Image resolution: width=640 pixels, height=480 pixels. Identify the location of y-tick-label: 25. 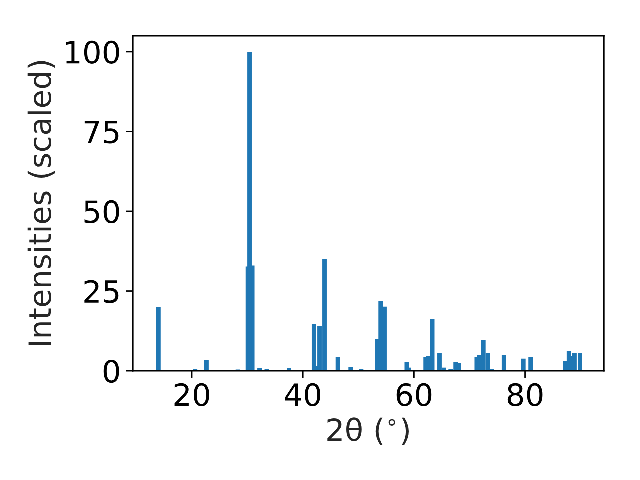
(101, 292).